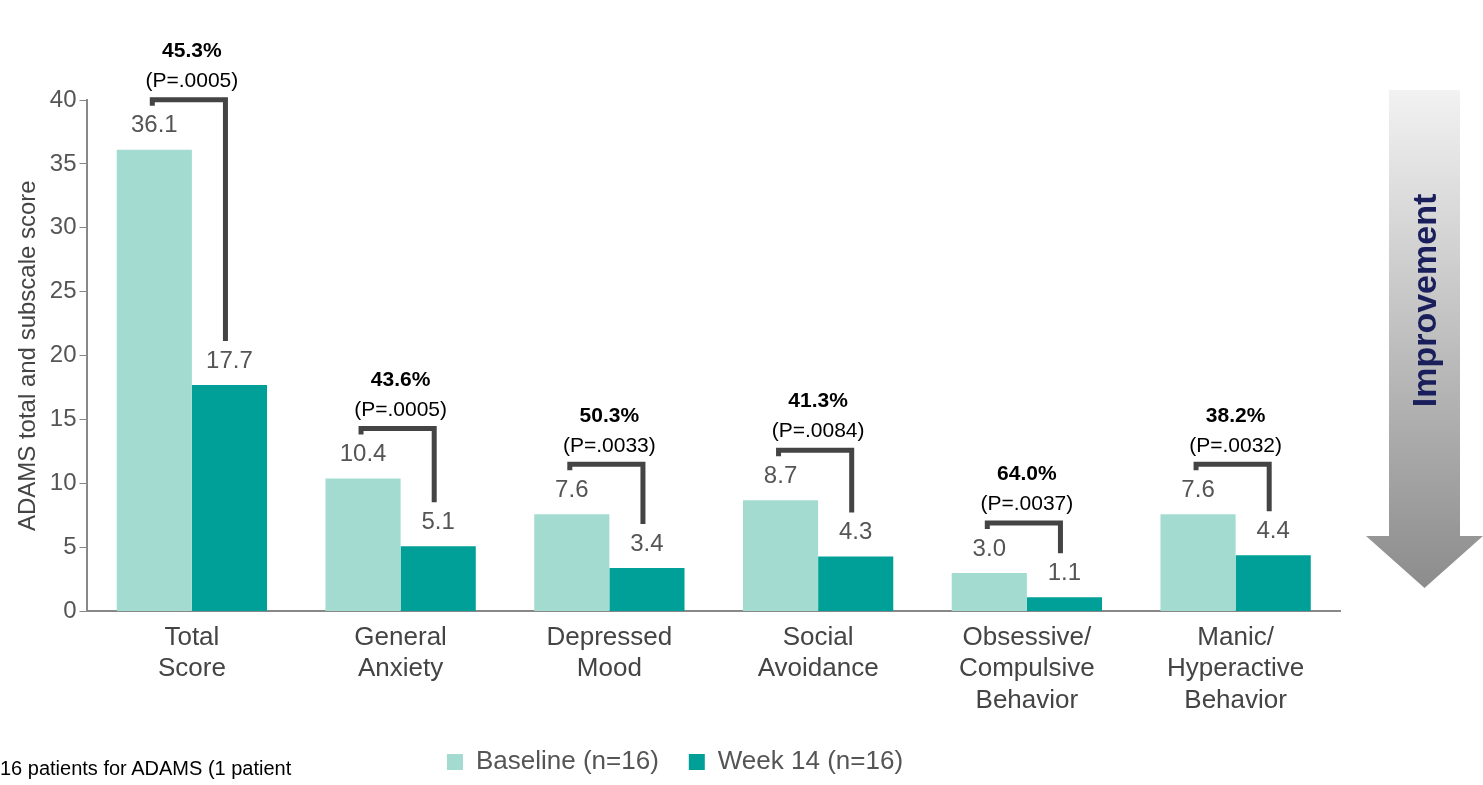 This screenshot has height=785, width=1483. I want to click on y-tick-label: 15, so click(63, 418).